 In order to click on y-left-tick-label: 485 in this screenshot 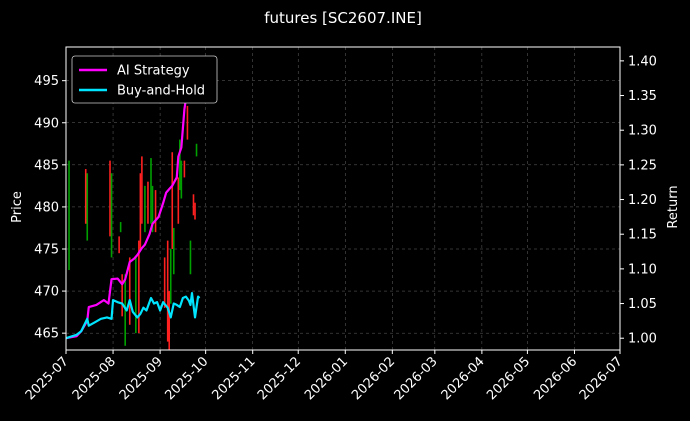, I will do `click(46, 165)`.